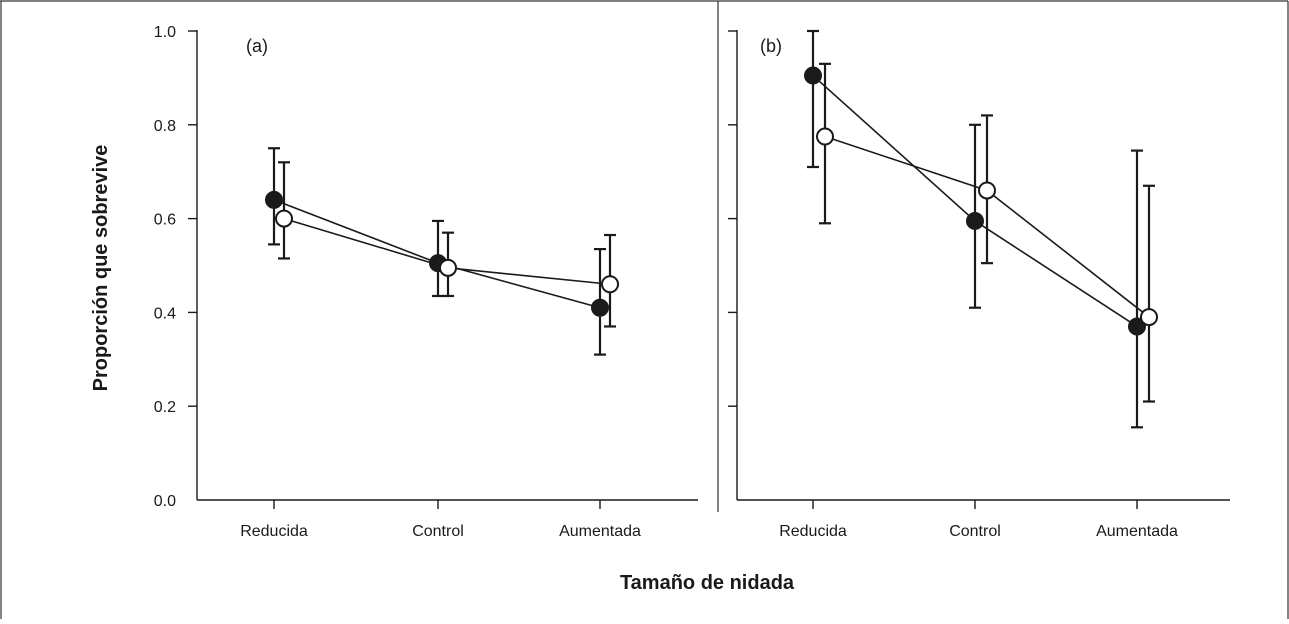  Describe the element at coordinates (707, 583) in the screenshot. I see `x-axis-title: Tamaño de nidada` at that location.